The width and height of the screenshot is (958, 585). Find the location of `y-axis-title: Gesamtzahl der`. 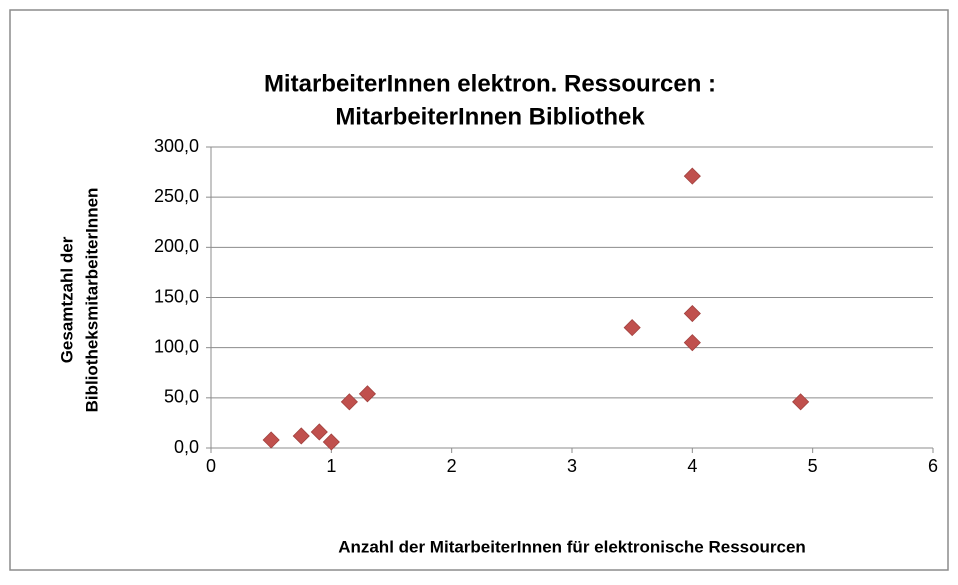

y-axis-title: Gesamtzahl der is located at coordinates (66, 299).